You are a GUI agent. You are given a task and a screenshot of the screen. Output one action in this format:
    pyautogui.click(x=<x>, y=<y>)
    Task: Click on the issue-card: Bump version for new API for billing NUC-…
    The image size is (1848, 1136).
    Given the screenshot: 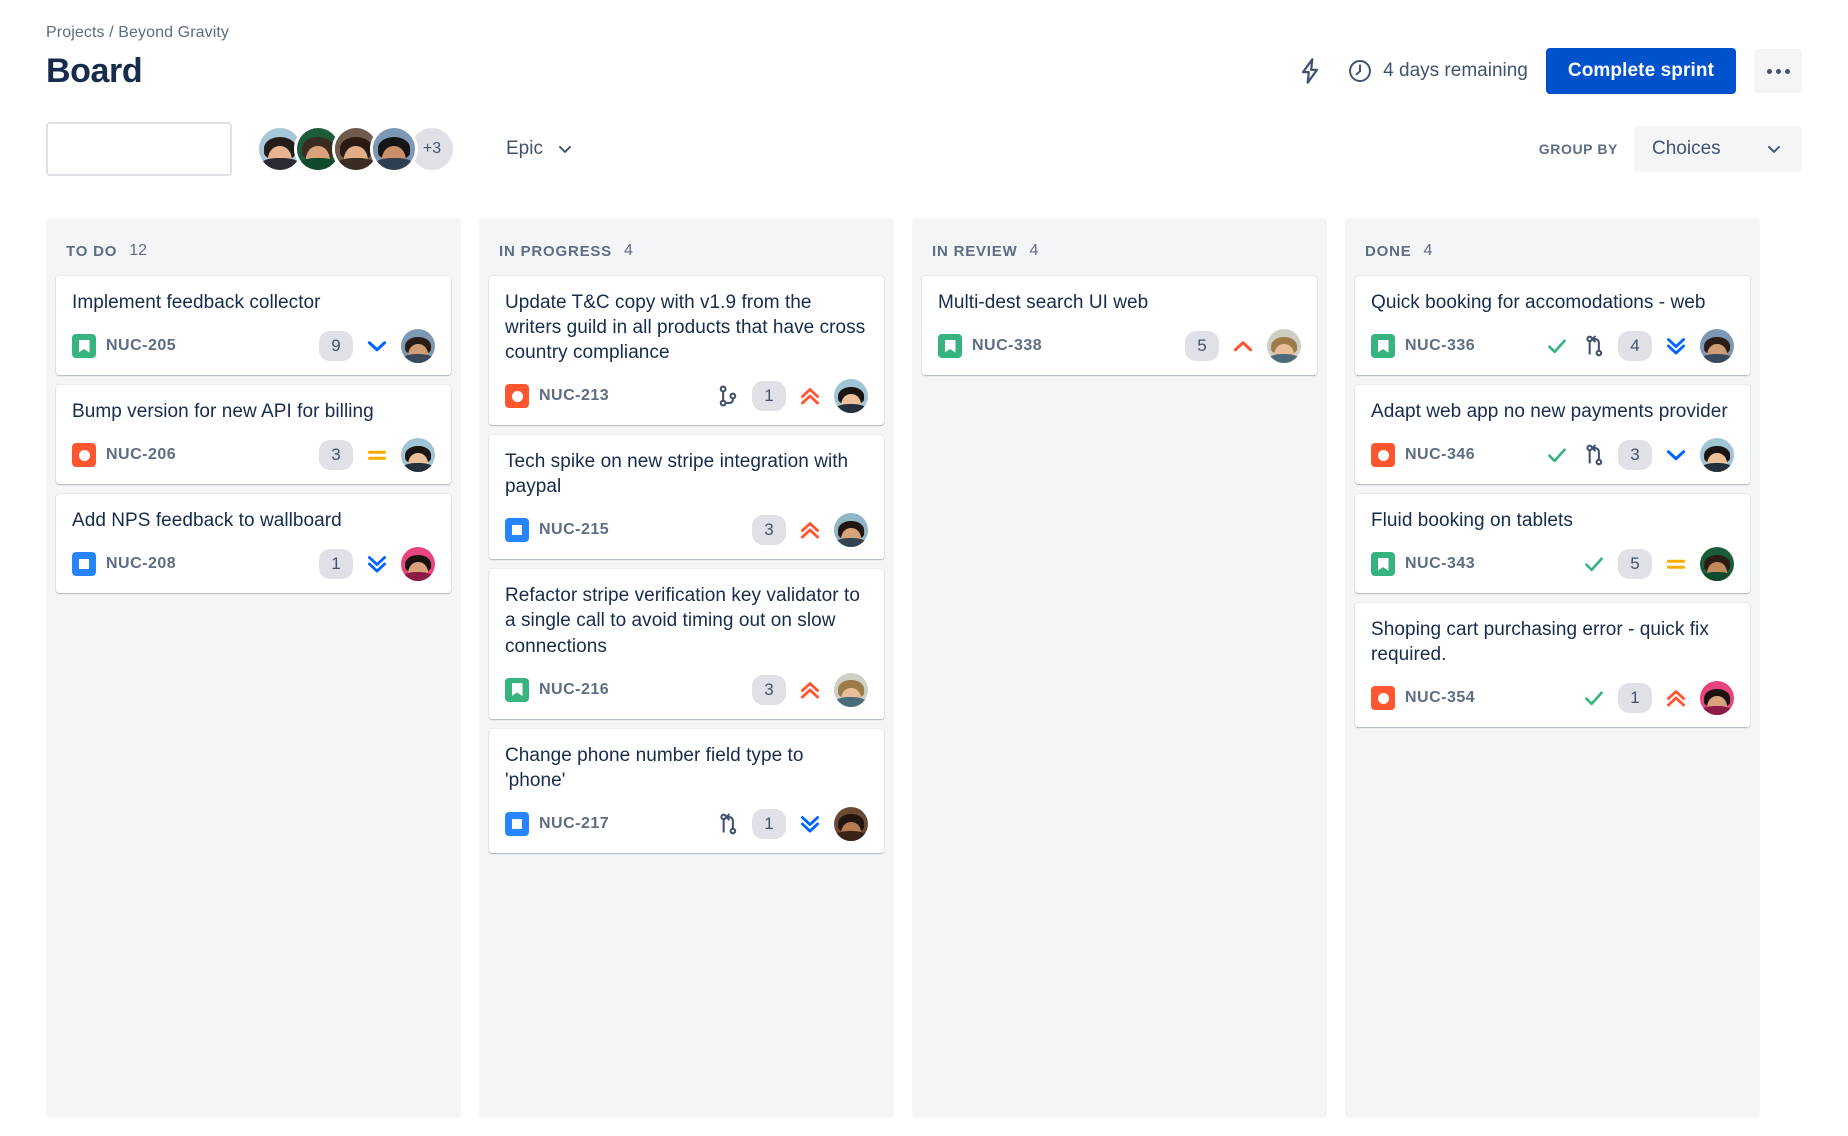 What is the action you would take?
    pyautogui.click(x=253, y=435)
    